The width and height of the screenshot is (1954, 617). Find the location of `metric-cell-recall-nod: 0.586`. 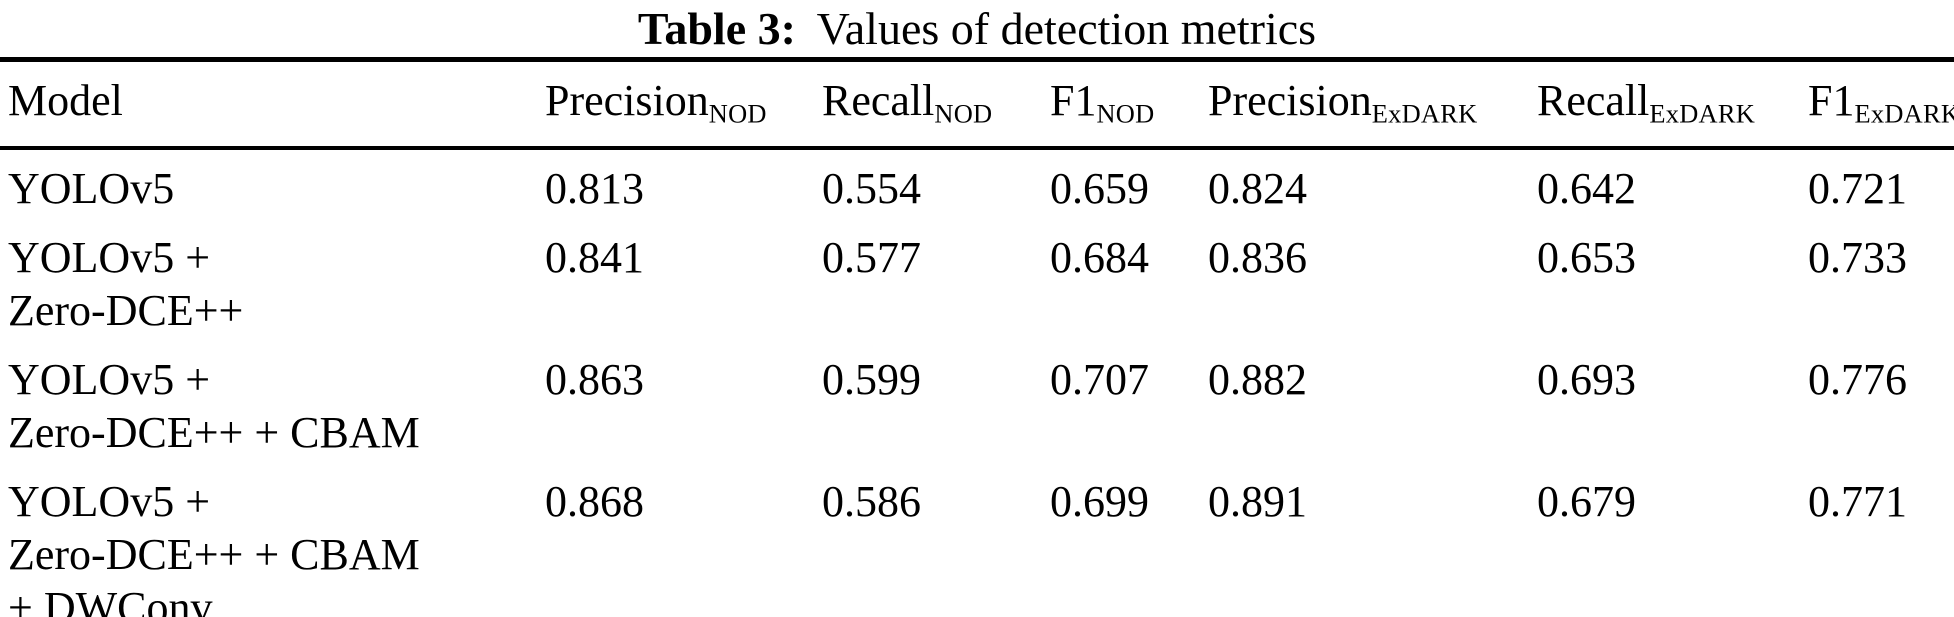

metric-cell-recall-nod: 0.586 is located at coordinates (871, 502).